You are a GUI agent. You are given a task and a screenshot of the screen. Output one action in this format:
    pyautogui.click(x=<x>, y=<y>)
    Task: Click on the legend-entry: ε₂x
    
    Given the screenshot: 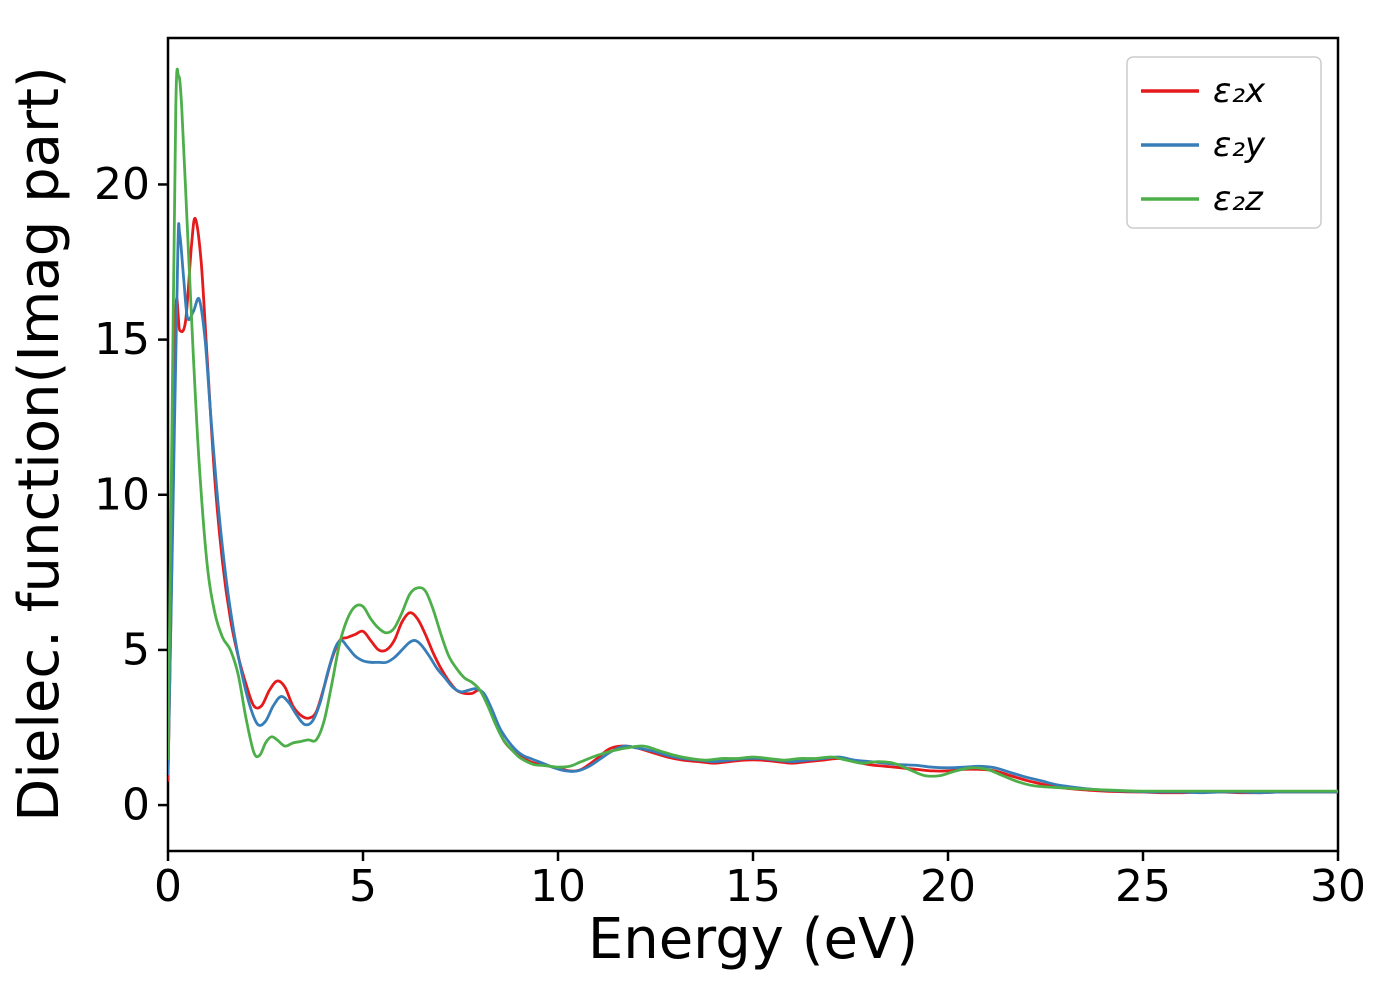 What is the action you would take?
    pyautogui.click(x=1203, y=91)
    